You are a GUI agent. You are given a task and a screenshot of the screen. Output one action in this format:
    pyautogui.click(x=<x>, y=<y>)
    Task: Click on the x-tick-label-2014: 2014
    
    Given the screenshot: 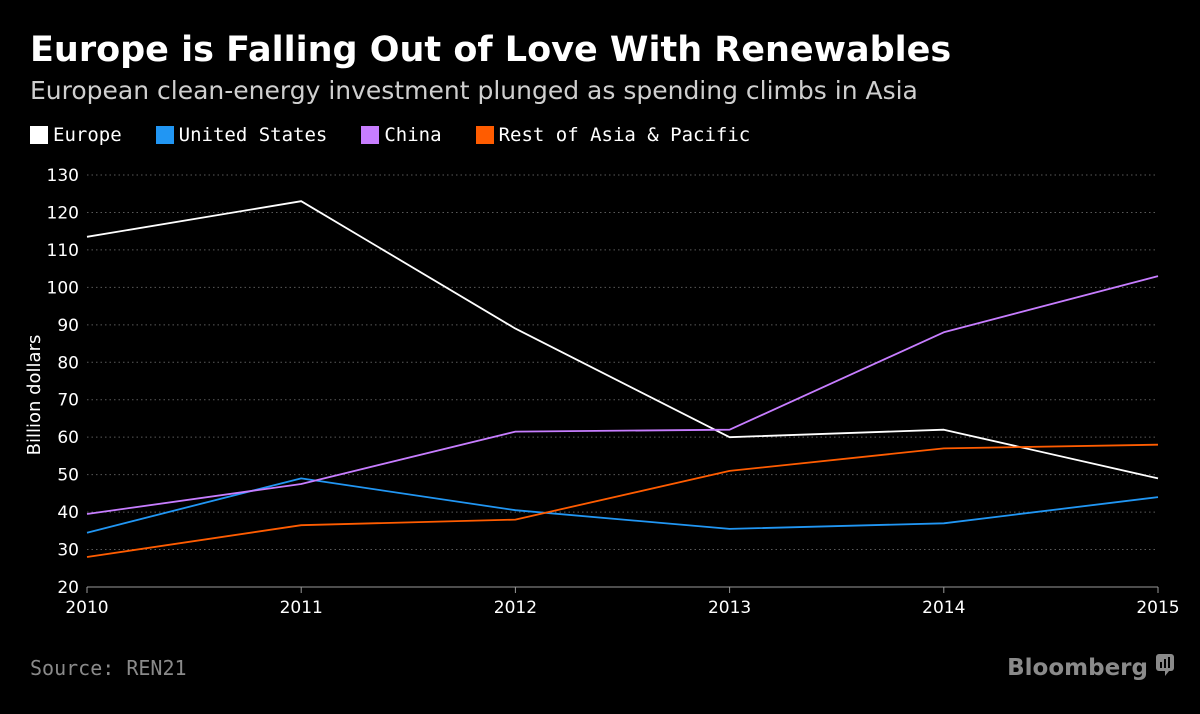 What is the action you would take?
    pyautogui.click(x=943, y=608)
    